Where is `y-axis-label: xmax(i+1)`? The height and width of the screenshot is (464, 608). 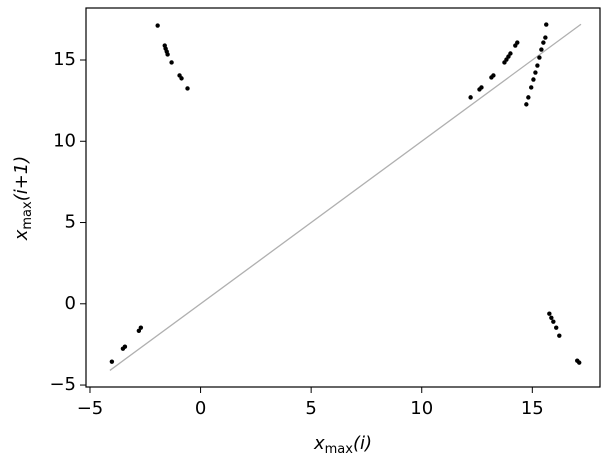
y-axis-label: xmax(i+1) is located at coordinates (23, 199).